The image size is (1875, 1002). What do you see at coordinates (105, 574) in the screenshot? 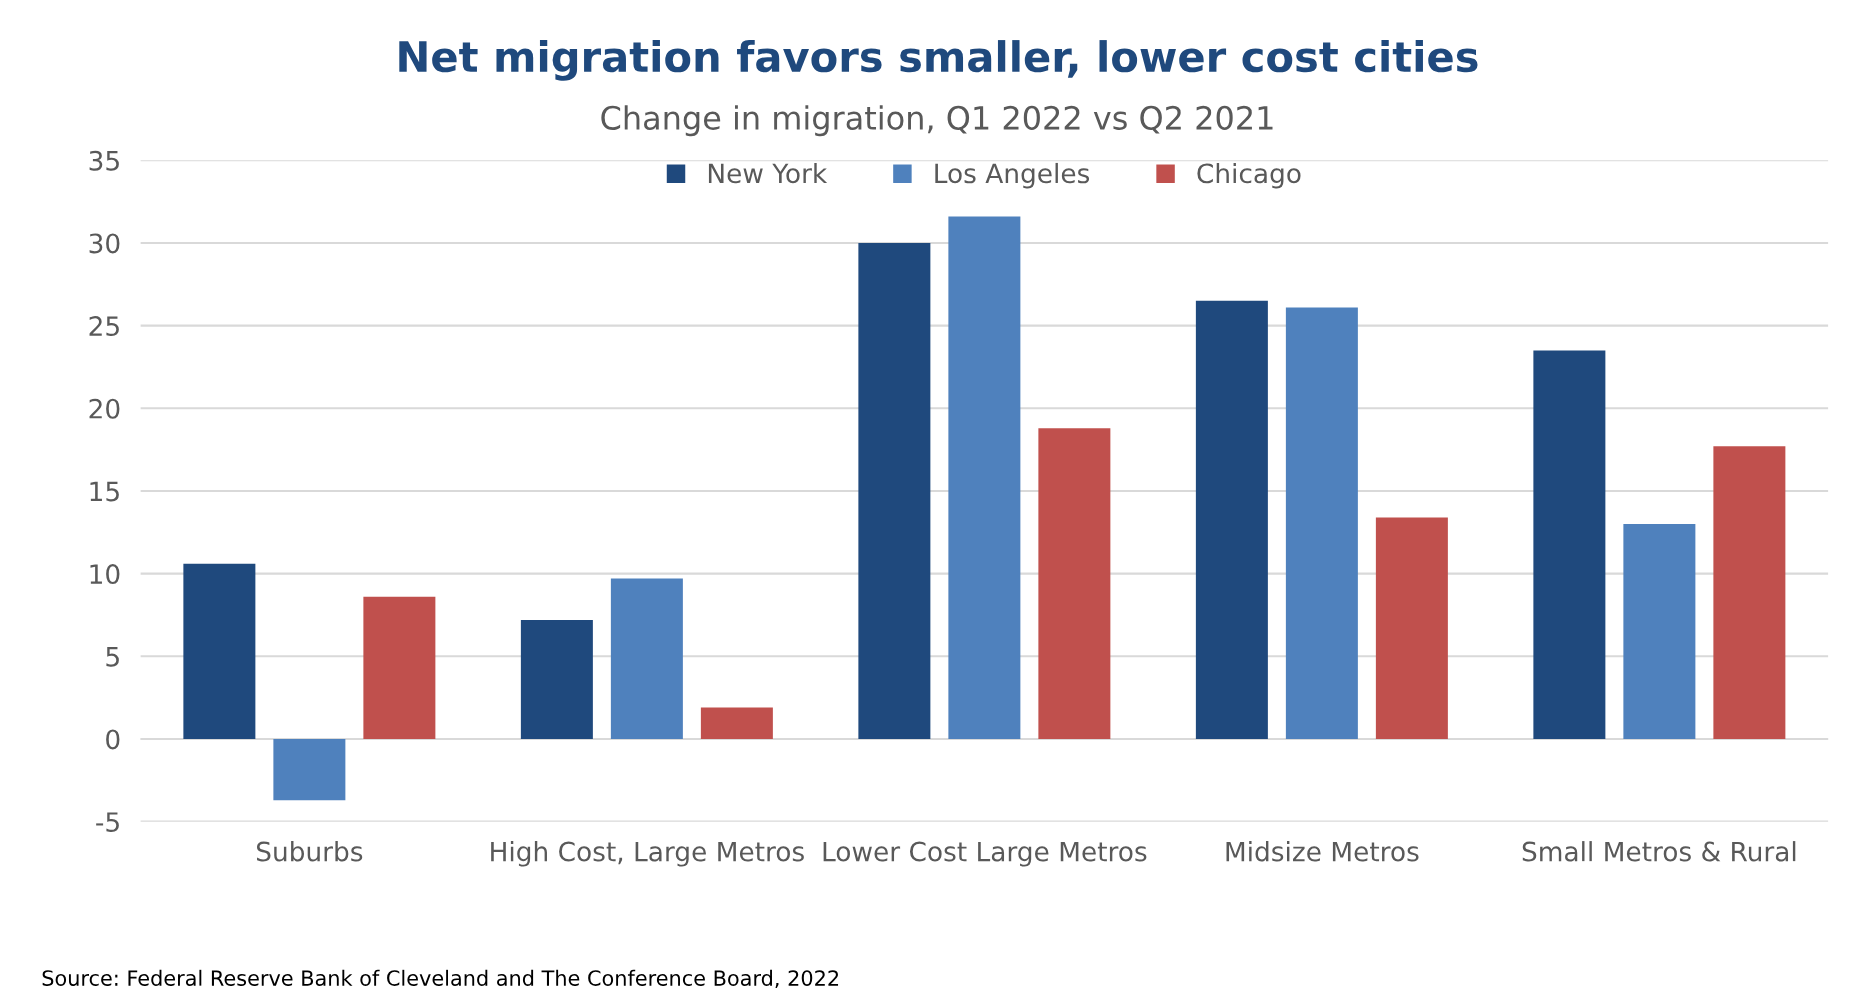
I see `y-tick-label: 10` at bounding box center [105, 574].